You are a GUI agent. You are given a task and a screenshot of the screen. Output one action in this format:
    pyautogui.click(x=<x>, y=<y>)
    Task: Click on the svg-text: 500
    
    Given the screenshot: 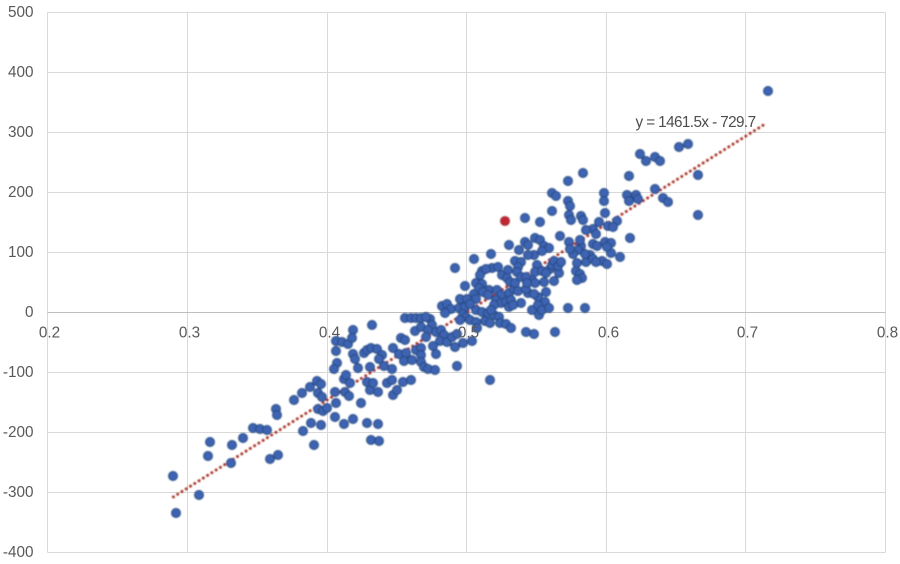 What is the action you would take?
    pyautogui.click(x=21, y=12)
    